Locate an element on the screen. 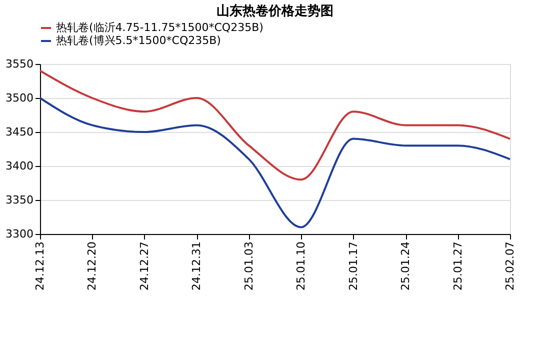 This screenshot has width=550, height=350. legend-label: 热轧卷(临沂4.75-11.75*1500*CQ235B) is located at coordinates (160, 27).